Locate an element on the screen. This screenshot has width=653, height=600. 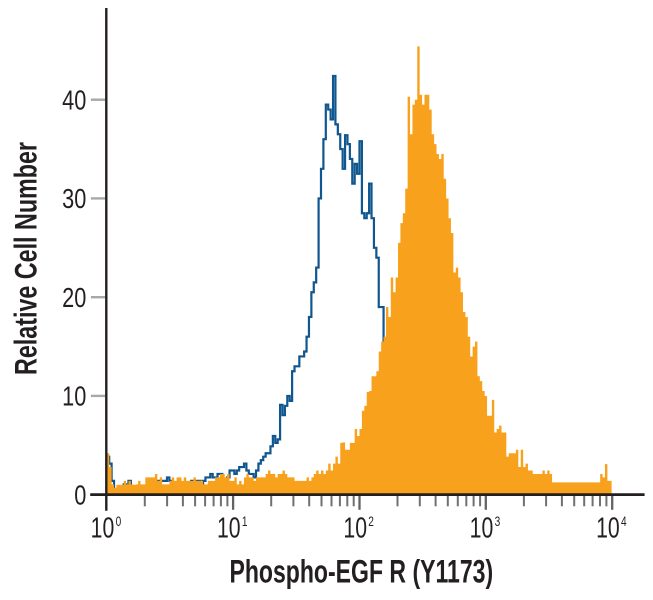
svg-text: Relative Cell Number is located at coordinates (25, 258).